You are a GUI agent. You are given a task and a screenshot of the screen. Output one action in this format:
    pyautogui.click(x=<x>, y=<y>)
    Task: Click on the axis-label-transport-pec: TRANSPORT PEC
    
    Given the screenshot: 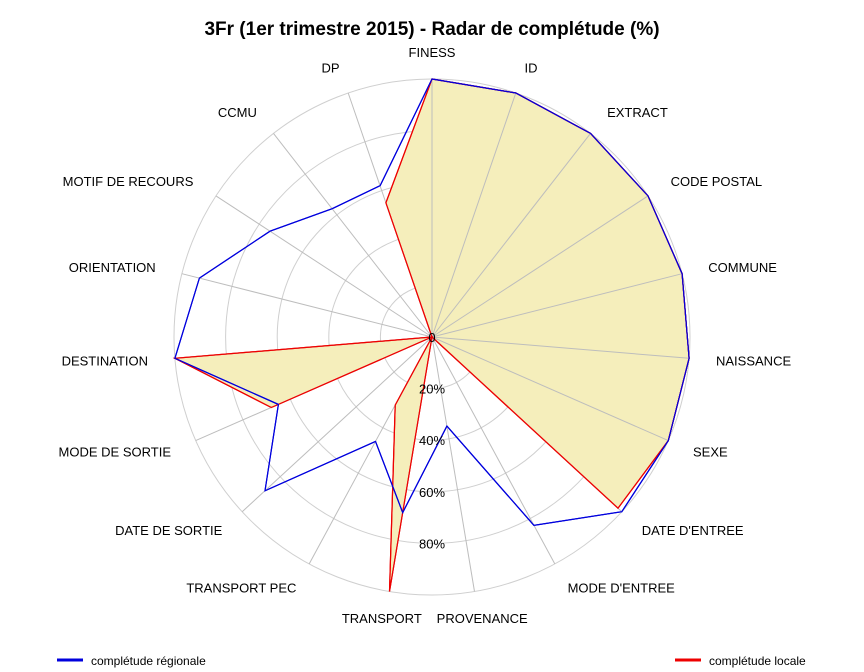 What is the action you would take?
    pyautogui.click(x=241, y=588)
    